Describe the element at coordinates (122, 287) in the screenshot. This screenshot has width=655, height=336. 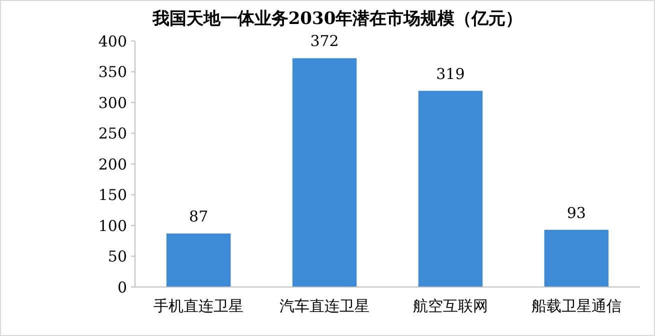
I see `y-tick-label: 0` at that location.